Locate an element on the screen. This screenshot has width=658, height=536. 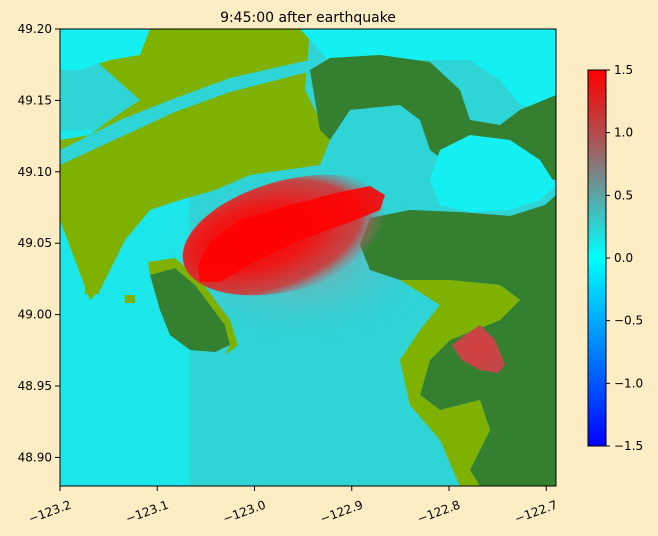
island-b is located at coordinates (130, 299).